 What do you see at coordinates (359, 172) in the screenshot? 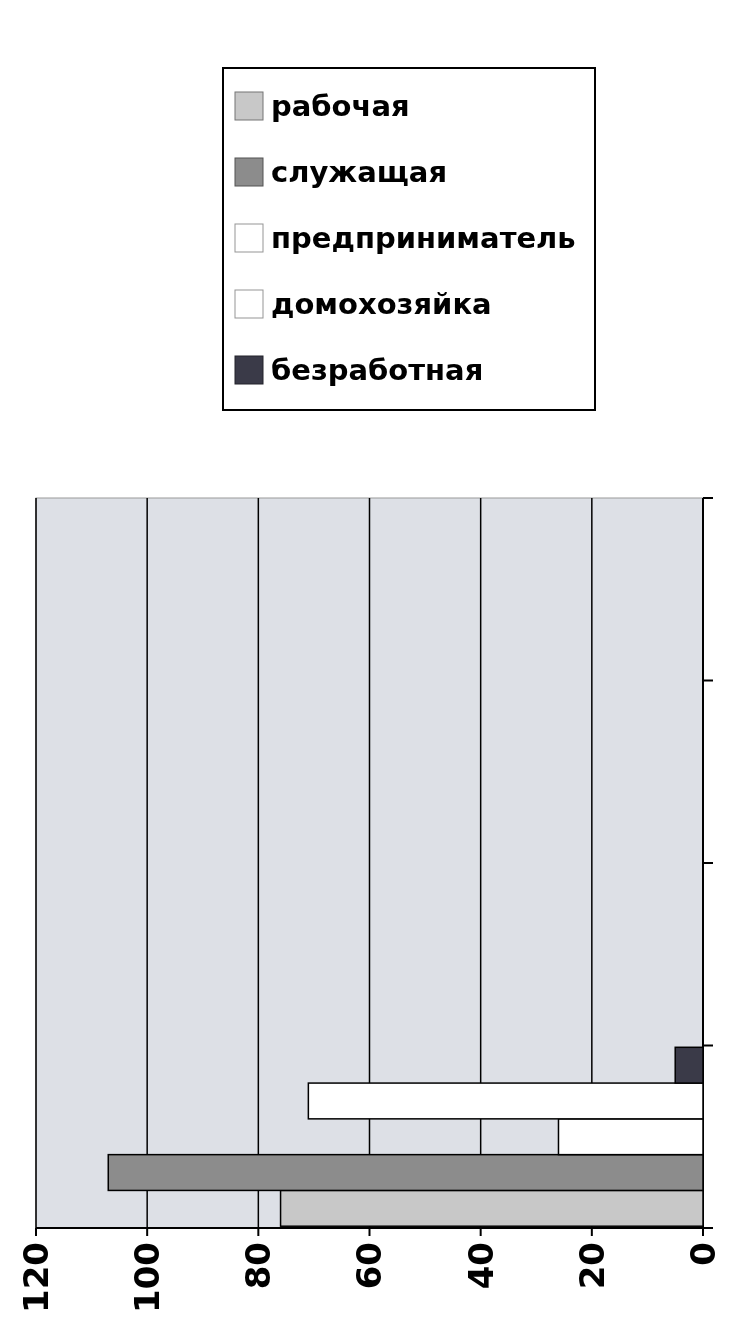
I see `legend-label: служащая` at bounding box center [359, 172].